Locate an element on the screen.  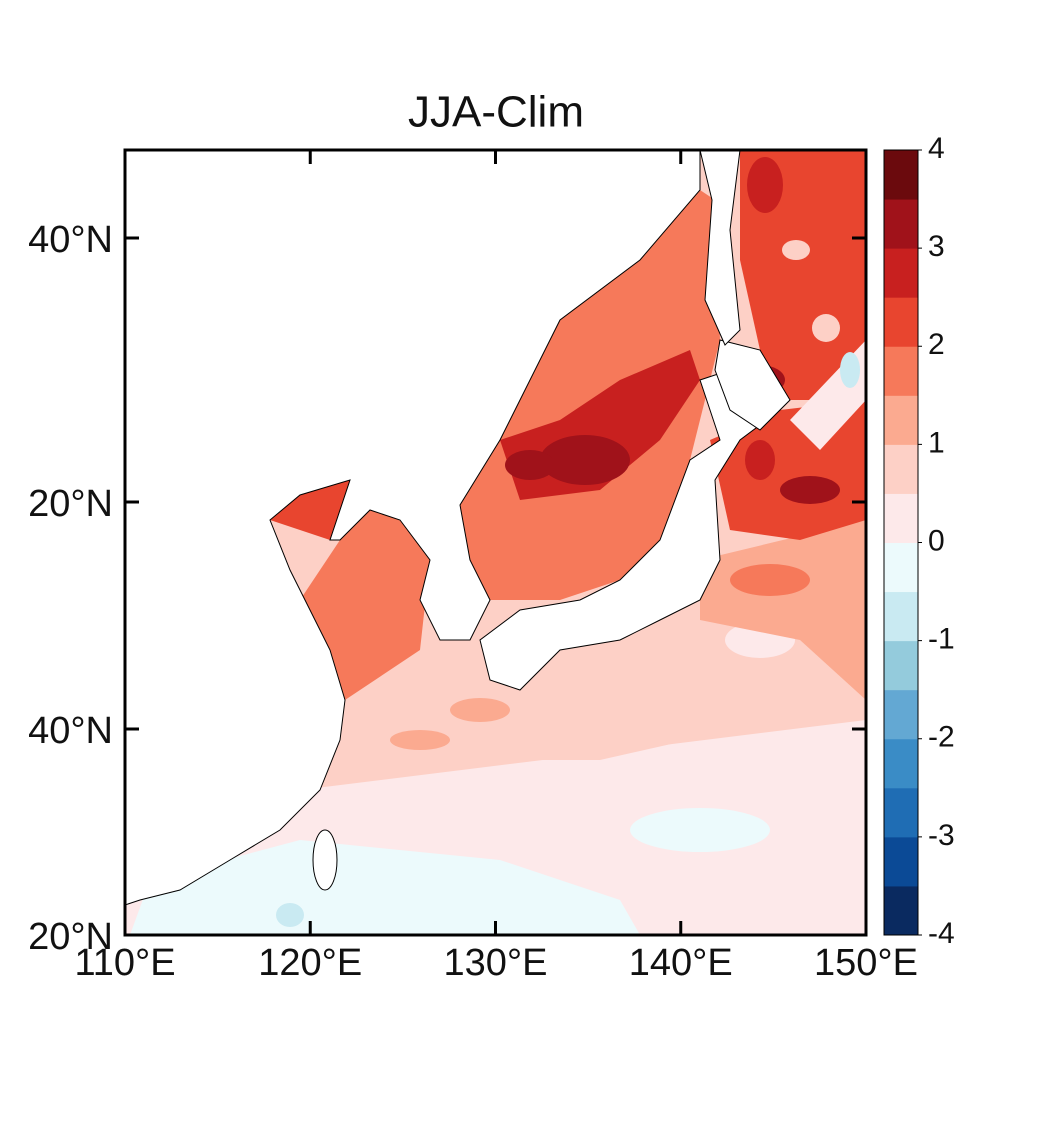
colorbar-tick-label: 4 is located at coordinates (936, 148).